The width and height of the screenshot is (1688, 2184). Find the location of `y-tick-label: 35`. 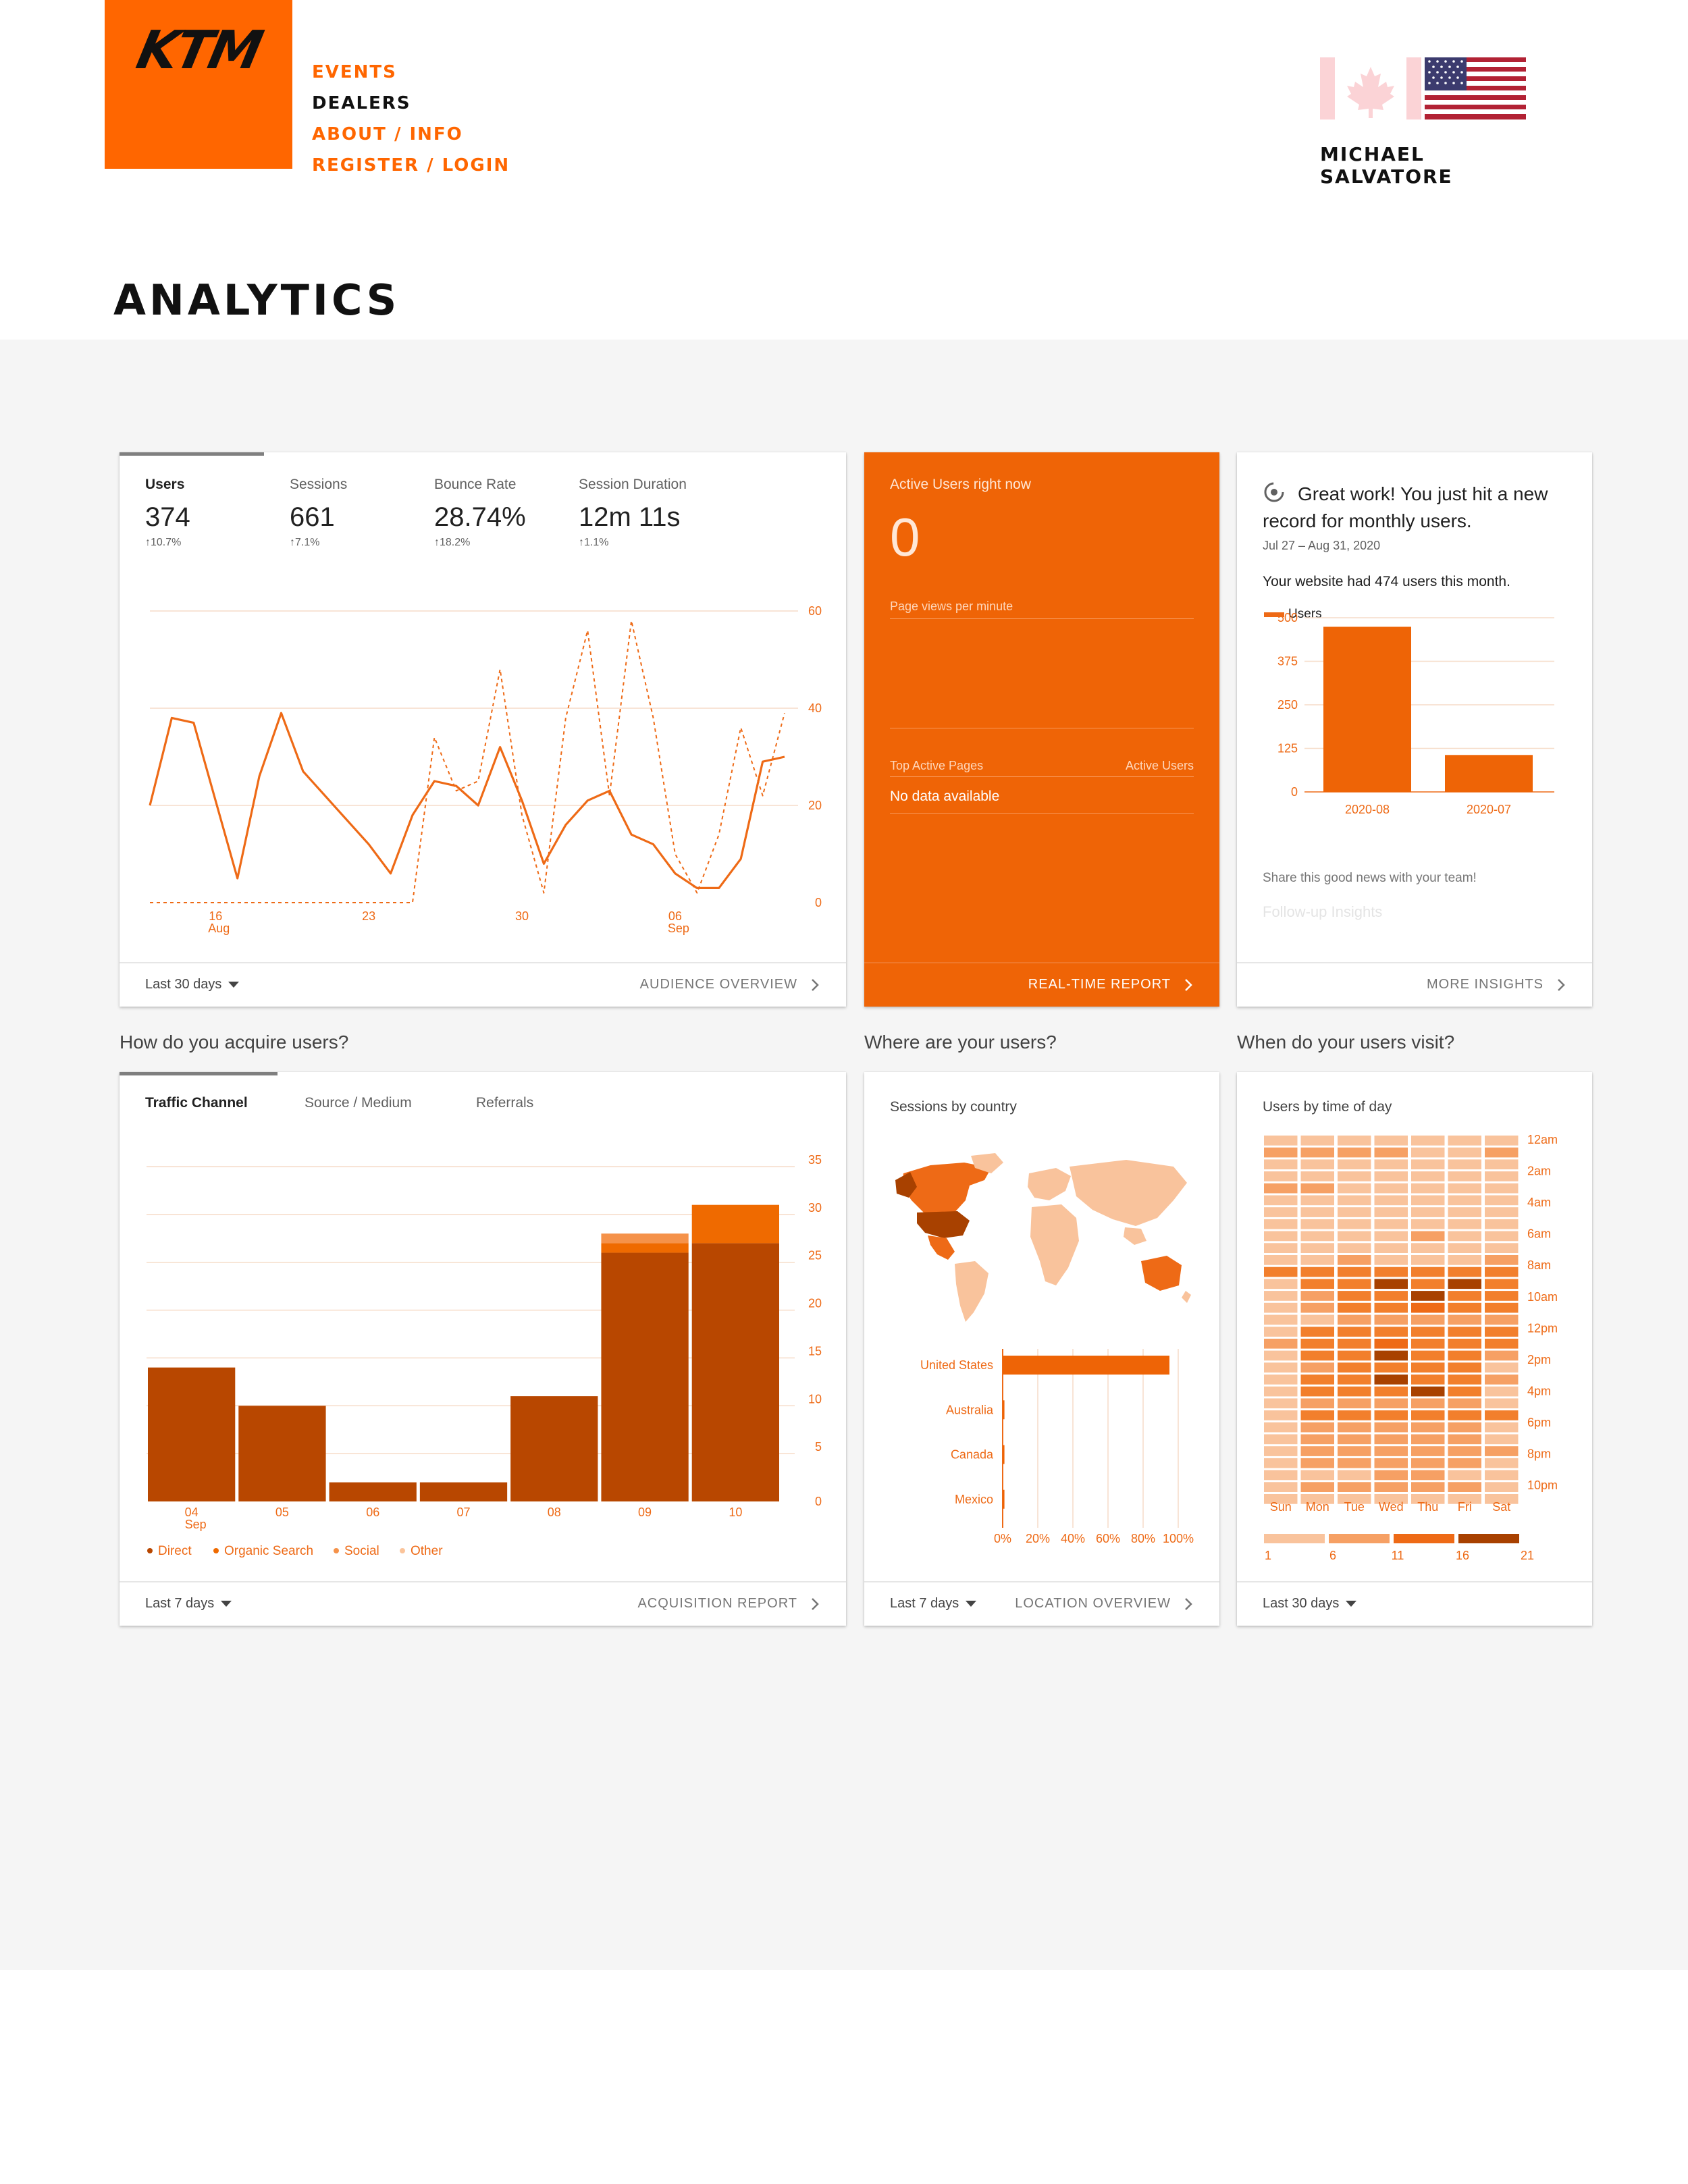

y-tick-label: 35 is located at coordinates (815, 1160).